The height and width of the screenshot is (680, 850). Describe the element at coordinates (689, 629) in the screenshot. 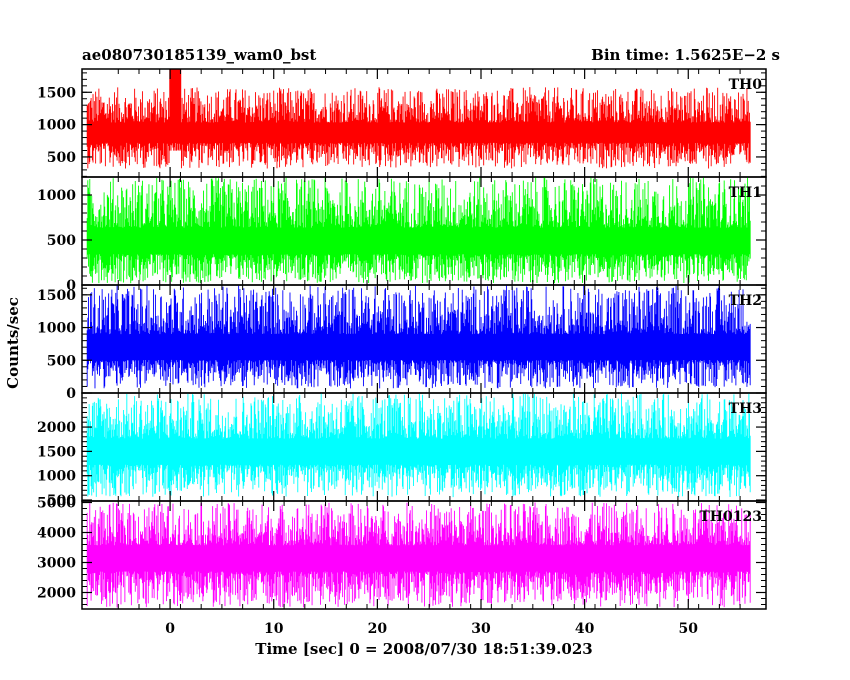

I see `x-tick-label: 50` at that location.